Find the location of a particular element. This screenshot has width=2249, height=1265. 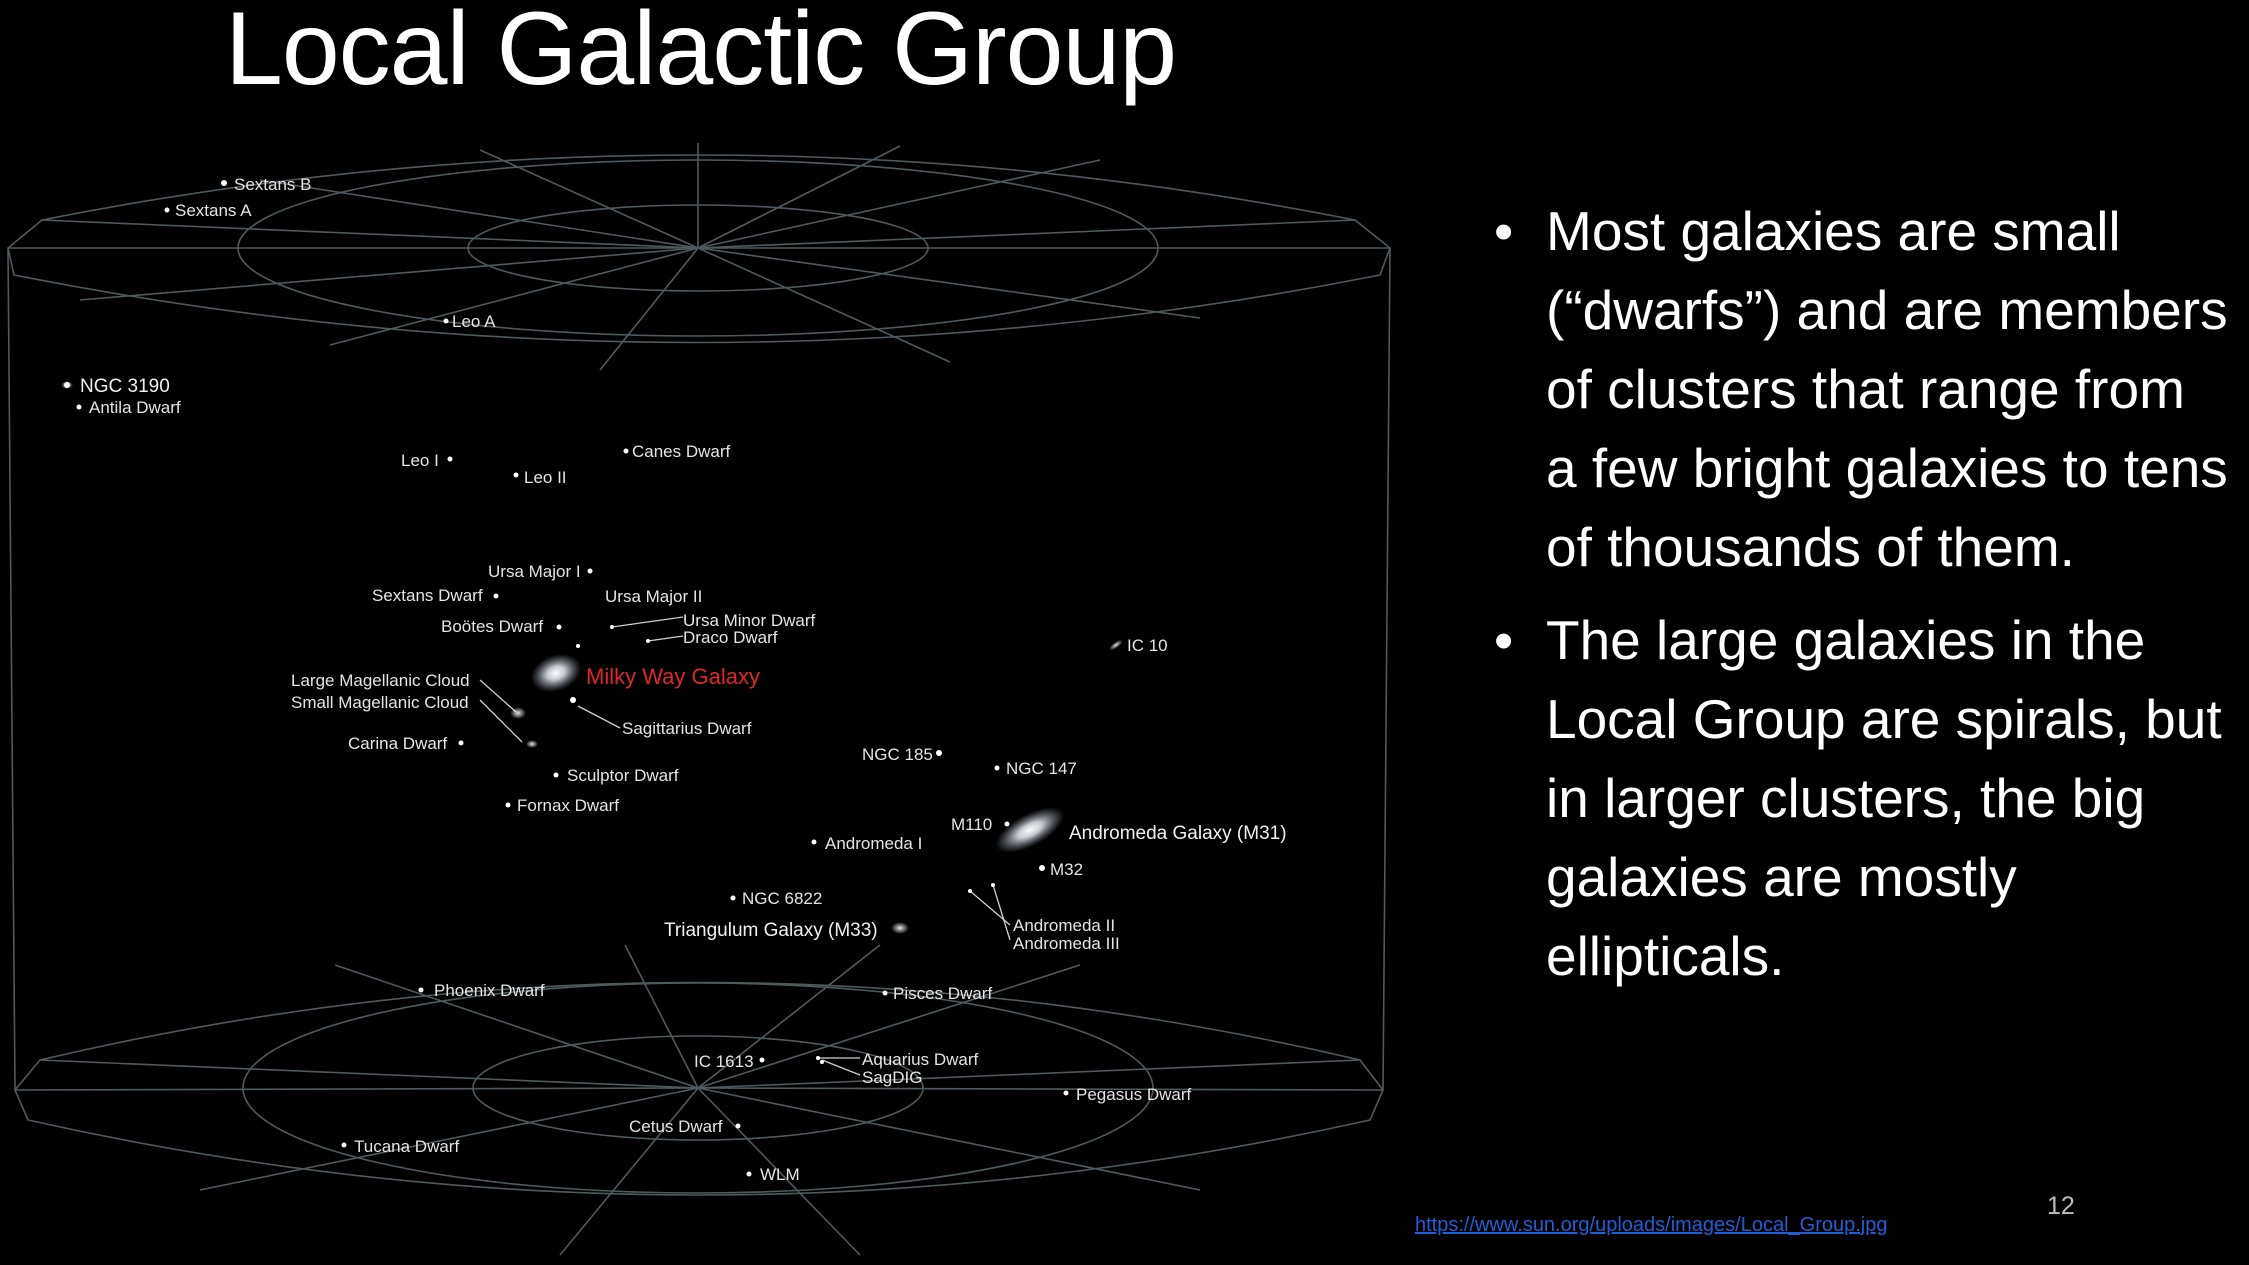

smc-glow is located at coordinates (532, 744).